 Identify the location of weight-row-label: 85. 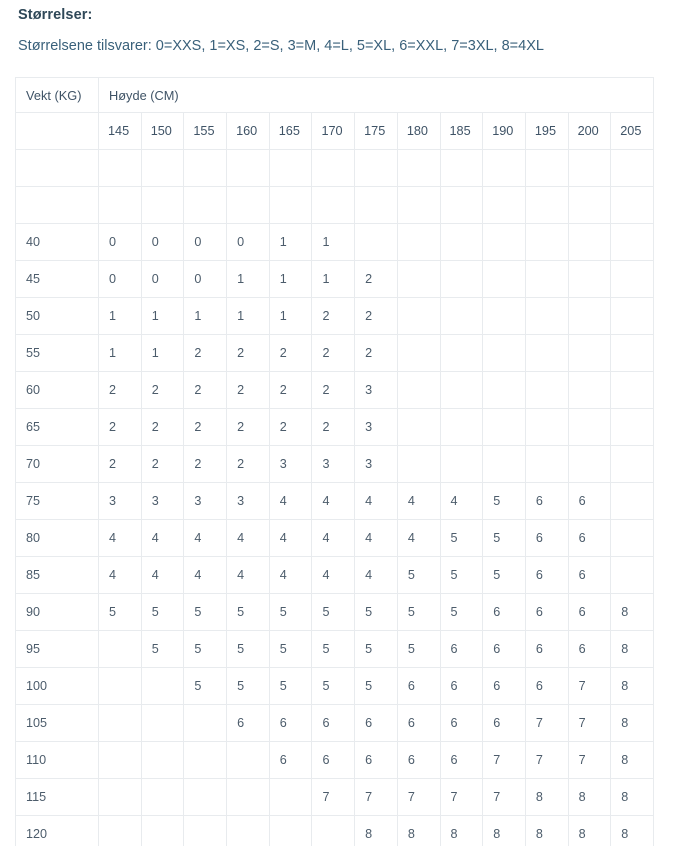
(57, 575).